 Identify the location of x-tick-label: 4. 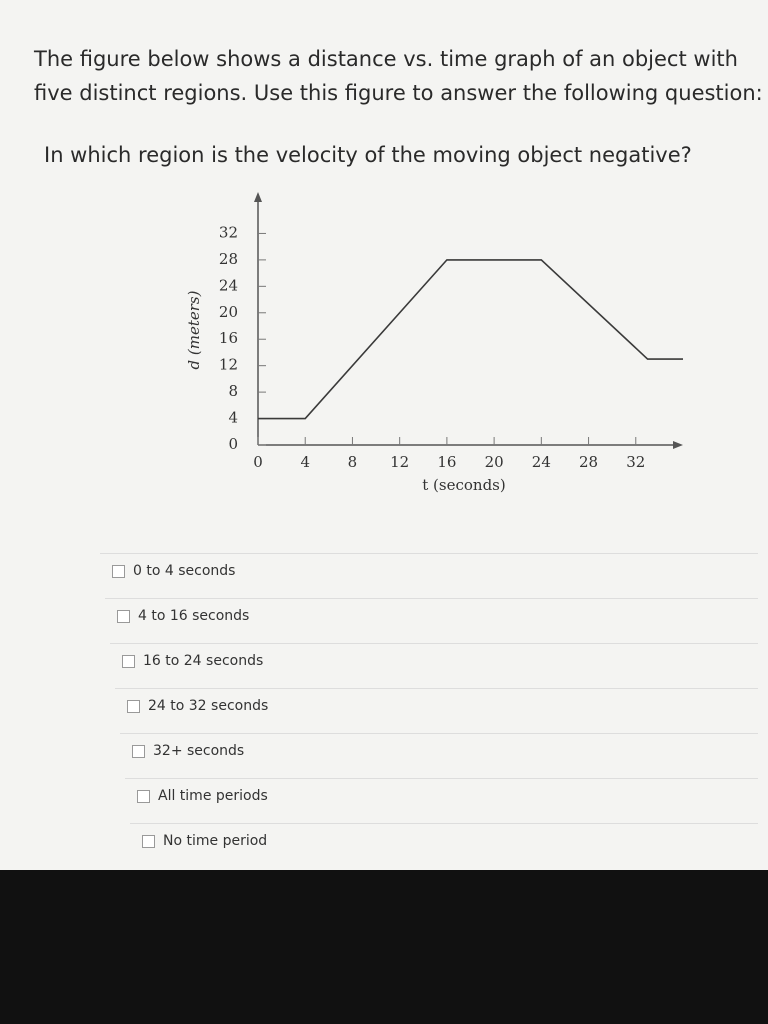
(305, 462).